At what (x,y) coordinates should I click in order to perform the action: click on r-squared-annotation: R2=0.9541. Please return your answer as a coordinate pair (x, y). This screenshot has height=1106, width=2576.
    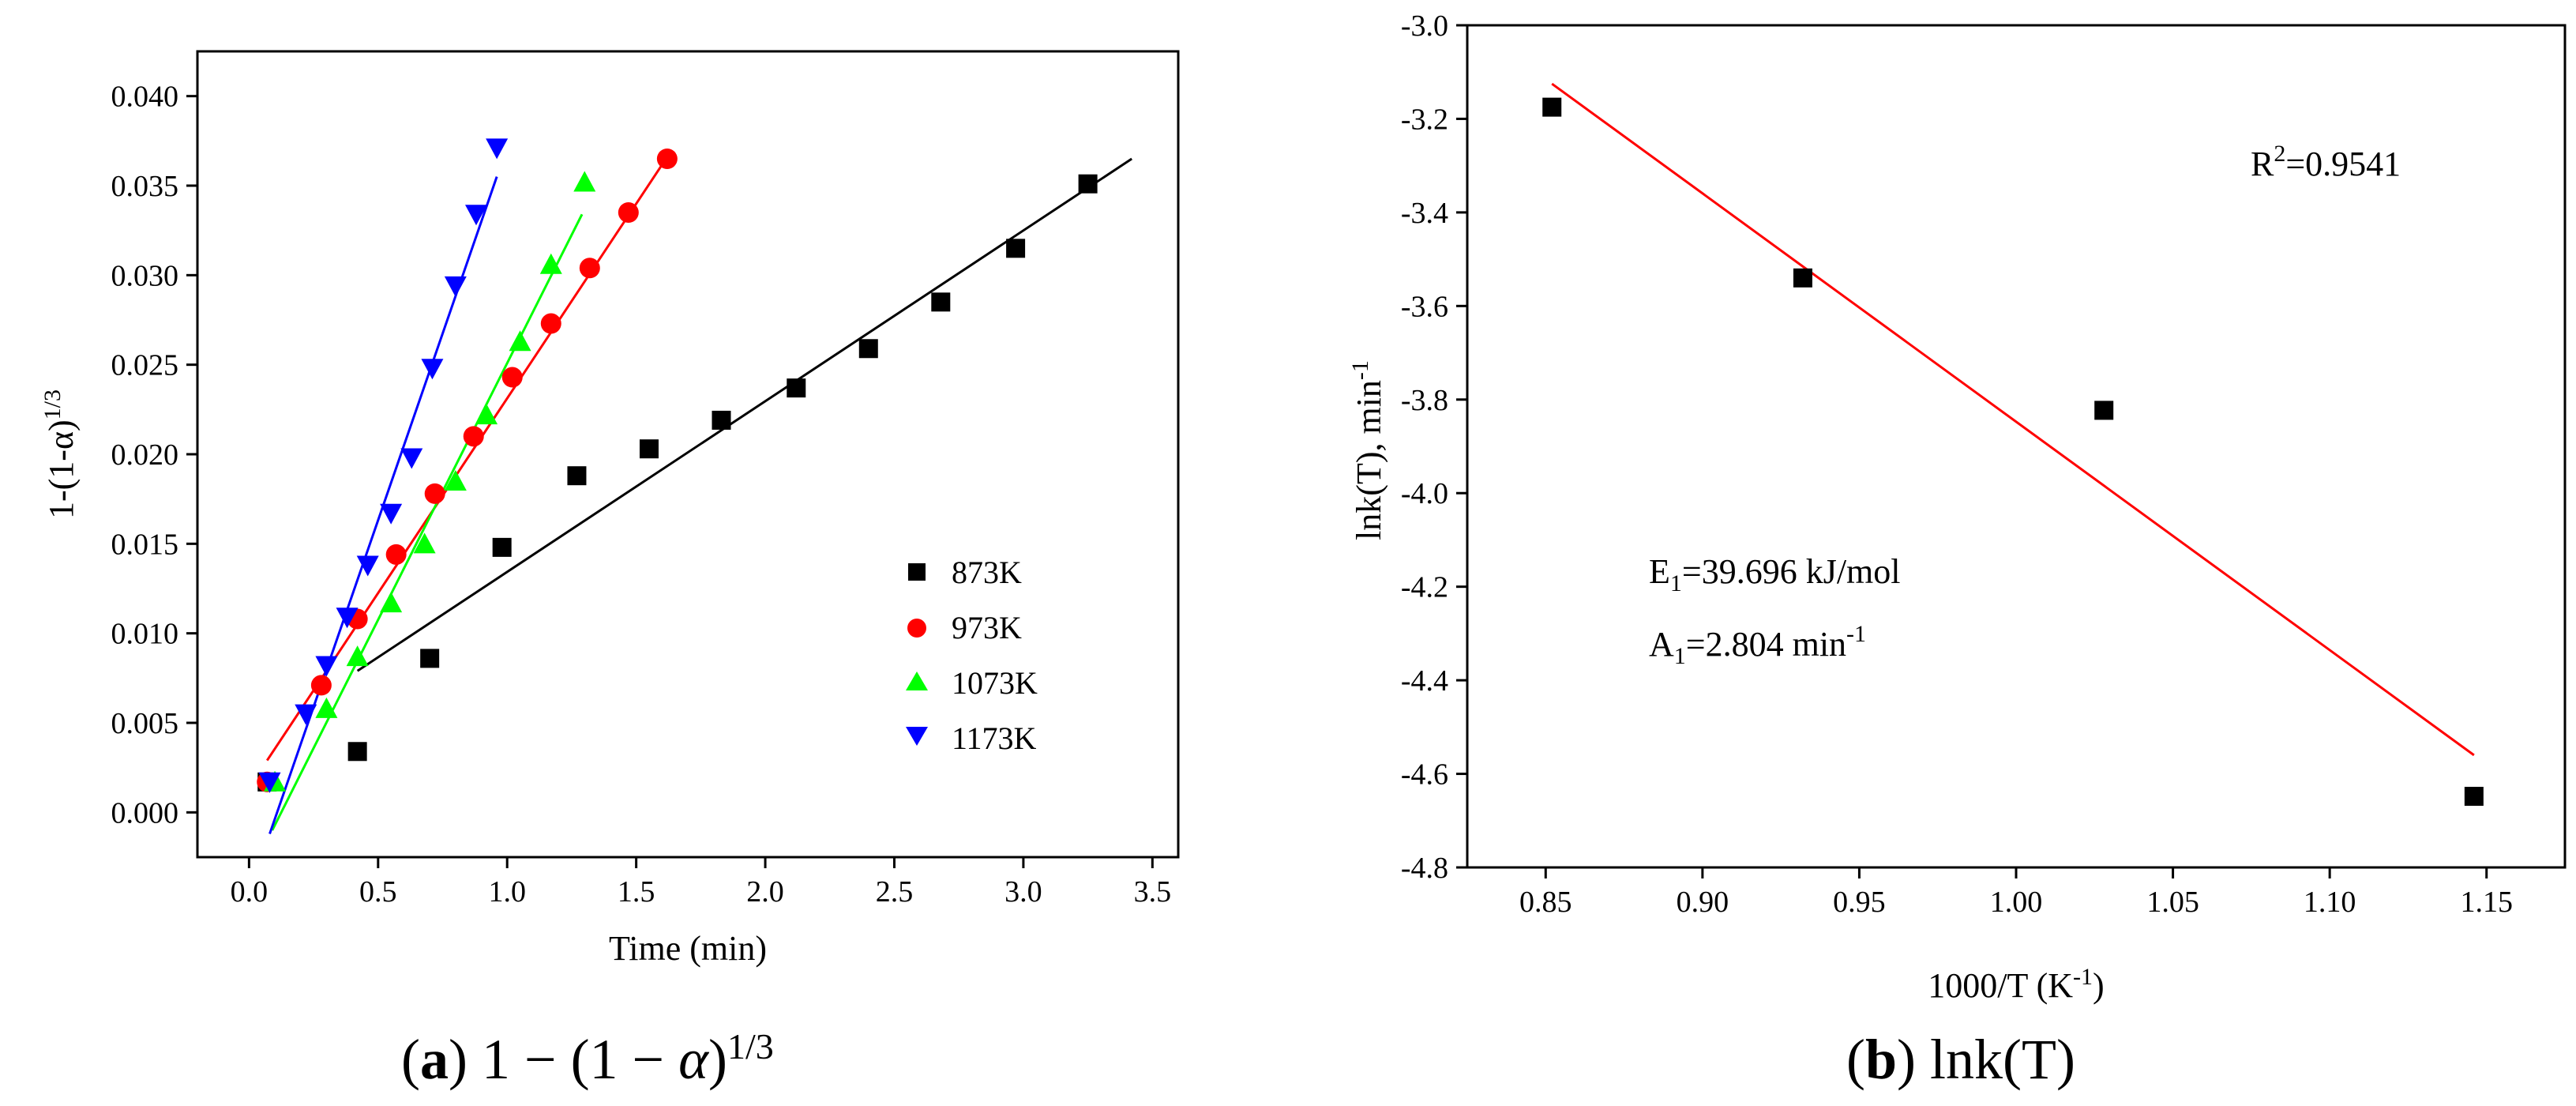
    Looking at the image, I should click on (2326, 162).